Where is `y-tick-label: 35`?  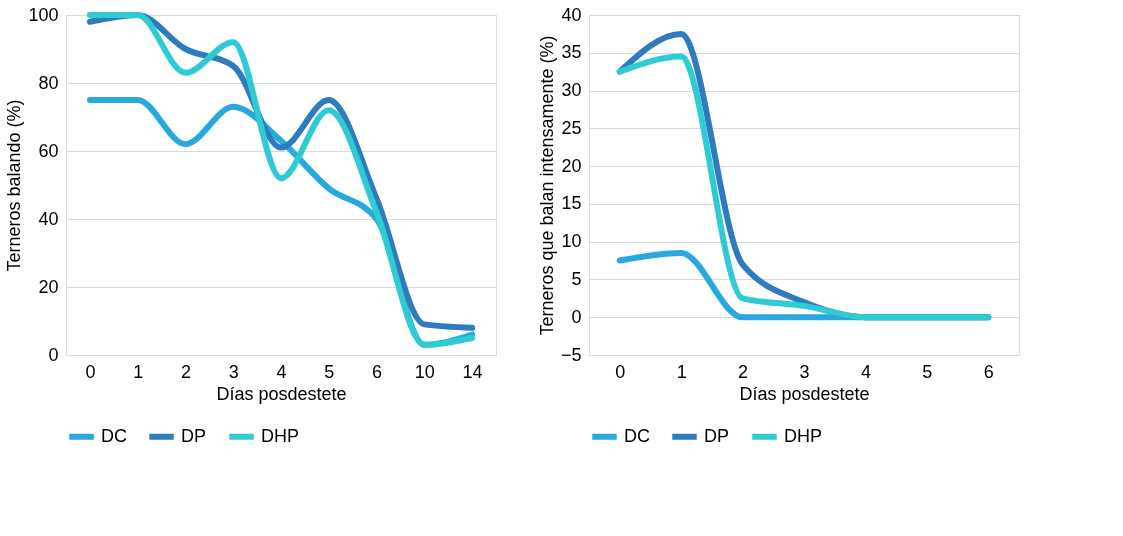
y-tick-label: 35 is located at coordinates (571, 52).